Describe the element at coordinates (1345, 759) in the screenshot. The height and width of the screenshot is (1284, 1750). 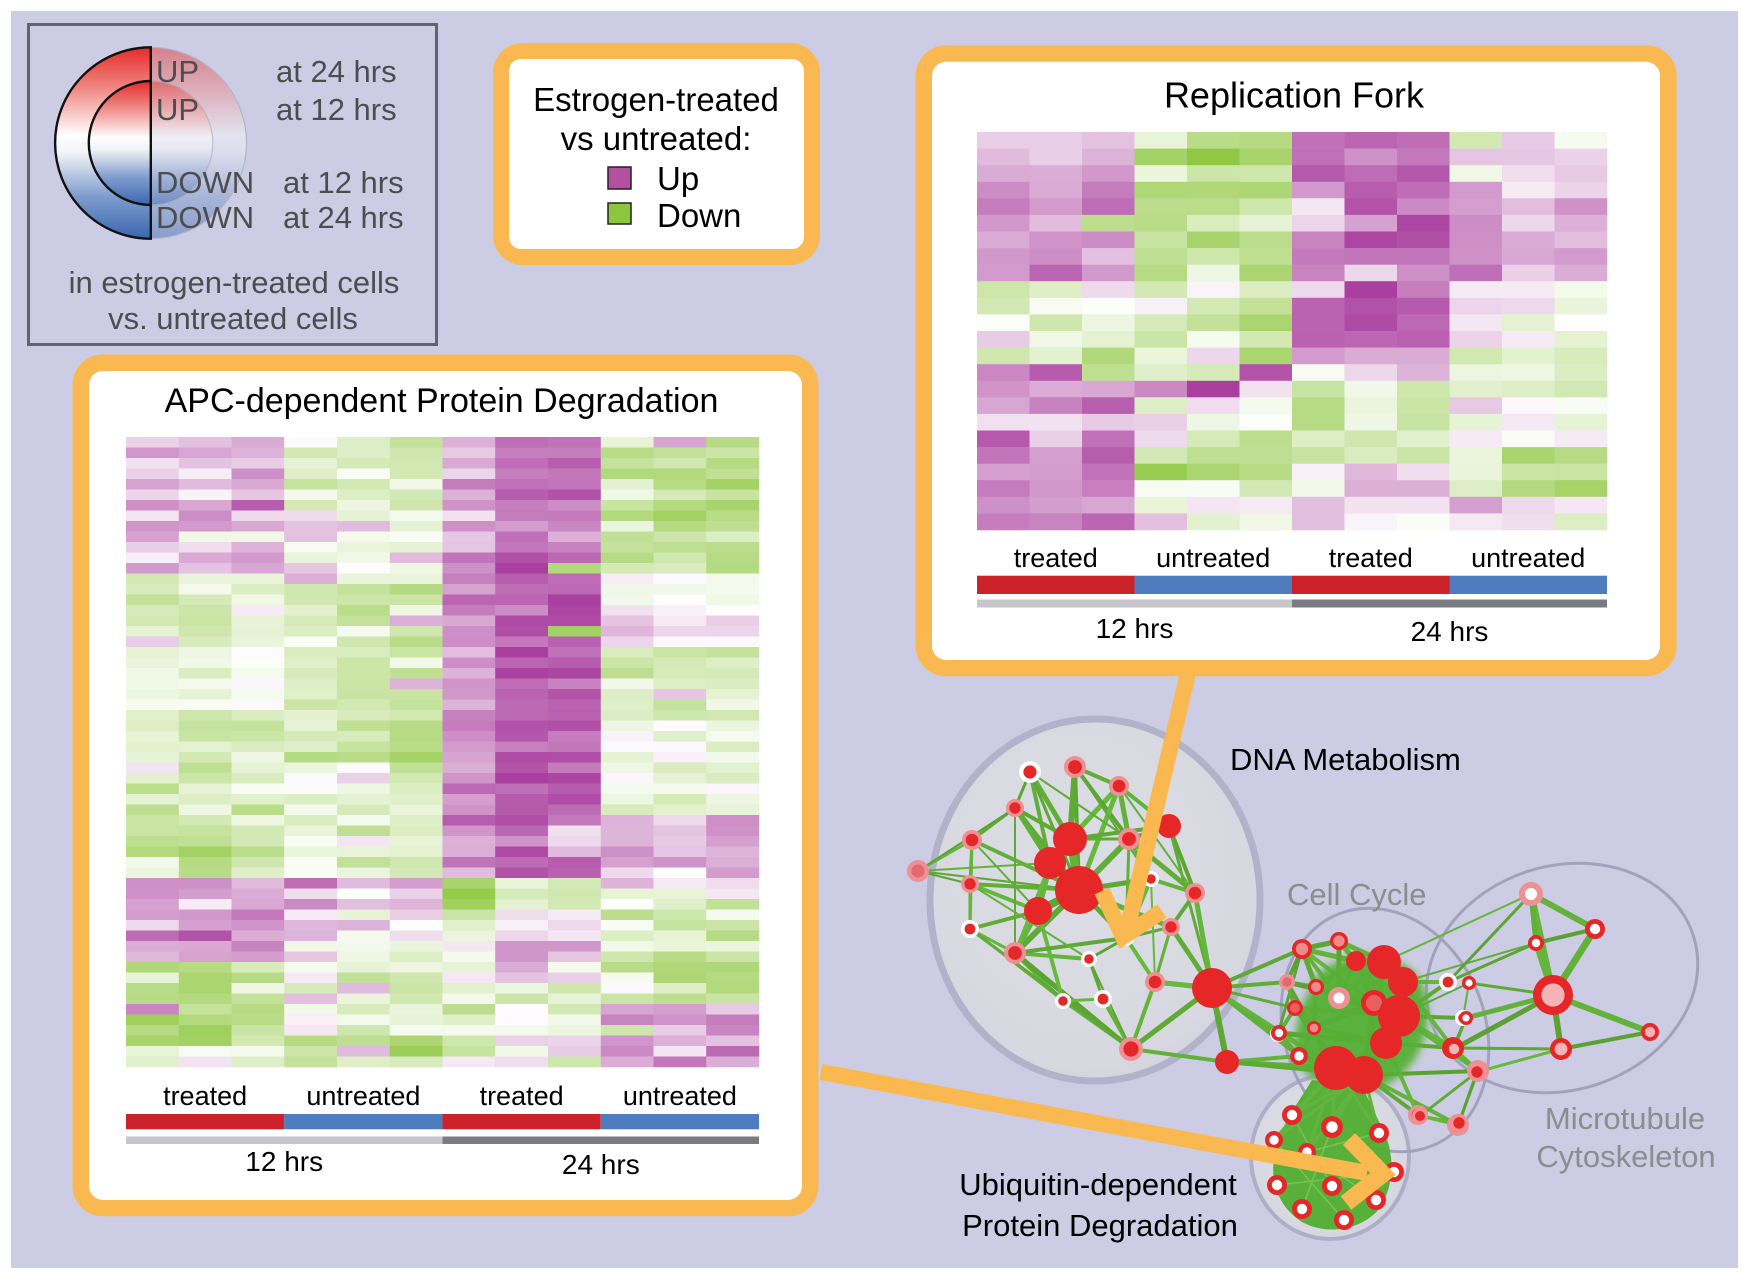
I see `svg-text: DNA Metabolism` at that location.